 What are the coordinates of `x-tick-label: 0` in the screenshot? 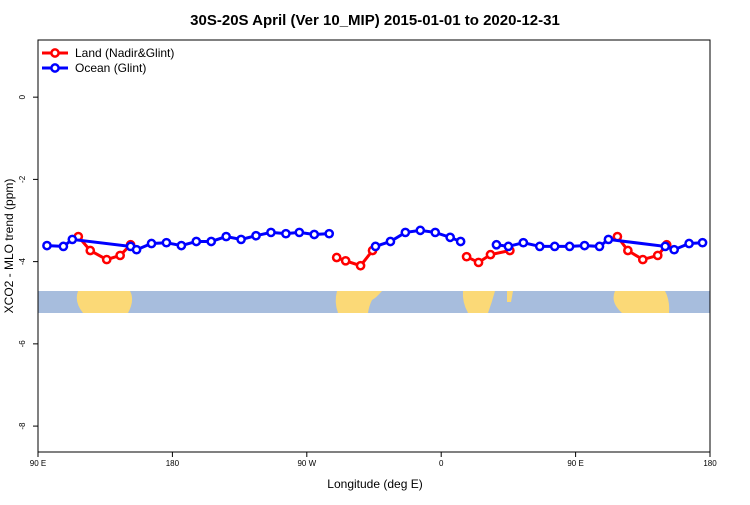 It's located at (441, 463).